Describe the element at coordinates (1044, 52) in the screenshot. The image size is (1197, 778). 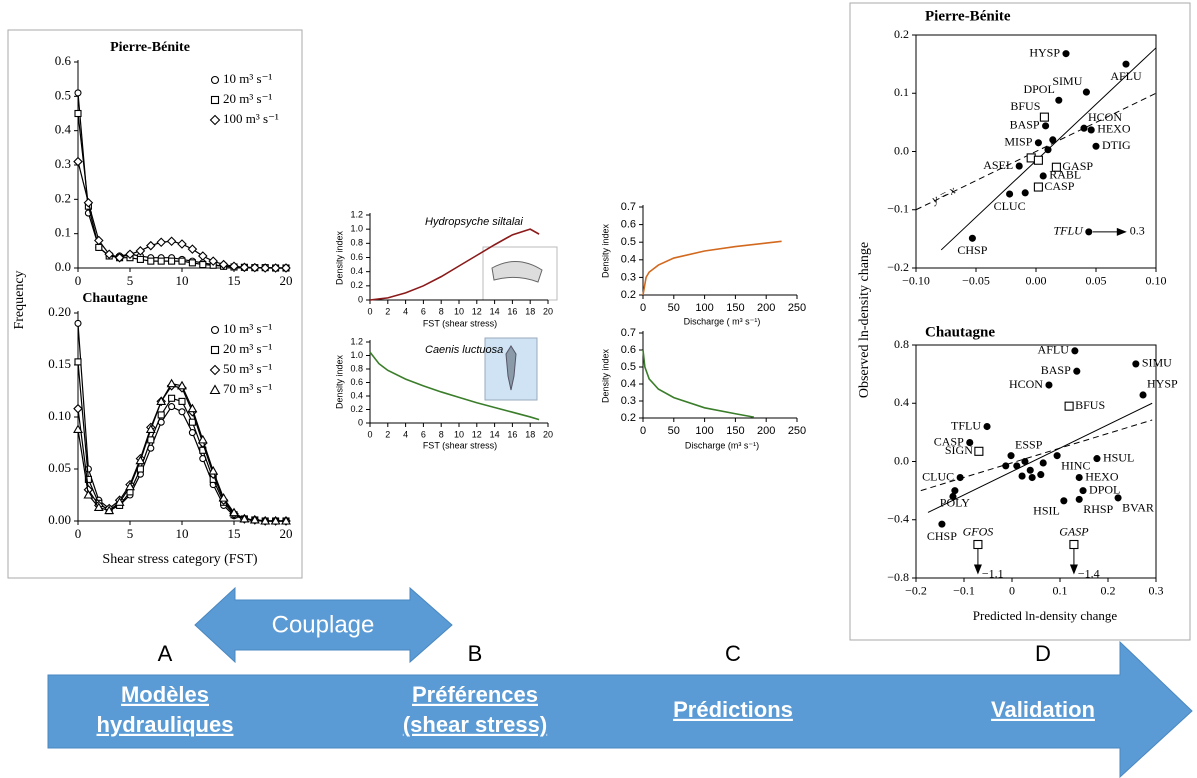
I see `point-label: HYSP` at that location.